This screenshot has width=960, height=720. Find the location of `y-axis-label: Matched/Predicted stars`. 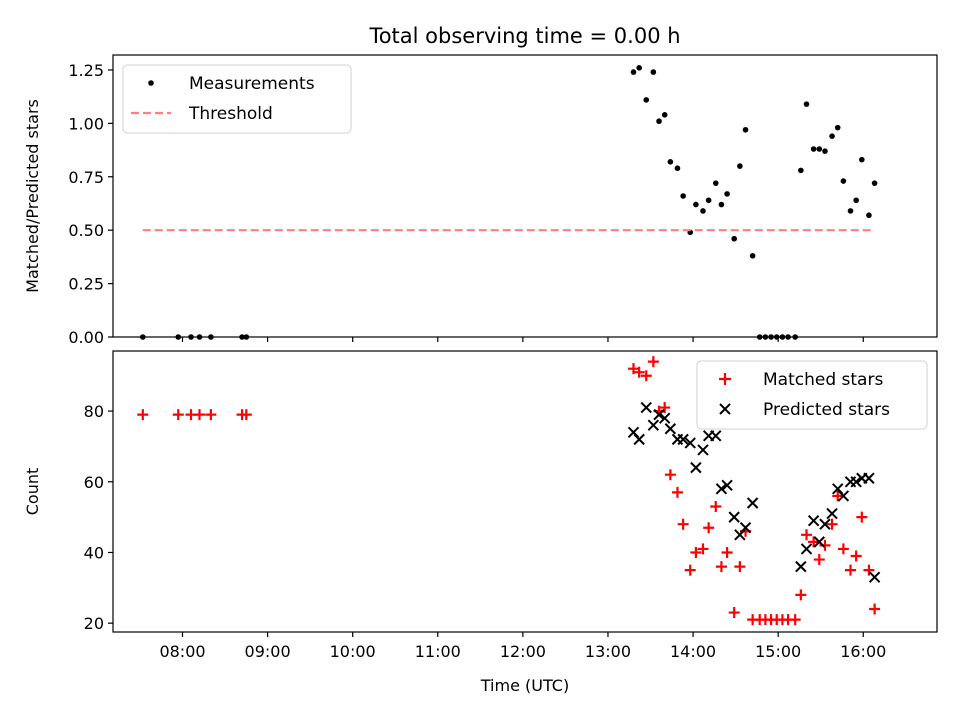

y-axis-label: Matched/Predicted stars is located at coordinates (32, 196).